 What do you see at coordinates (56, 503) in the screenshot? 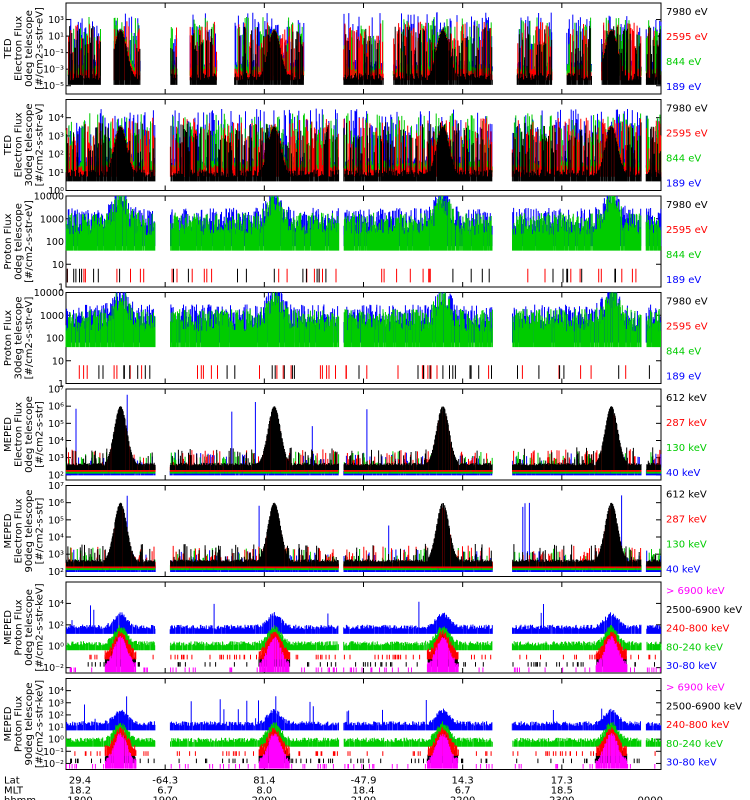
I see `y-tick-label: 10⁶` at bounding box center [56, 503].